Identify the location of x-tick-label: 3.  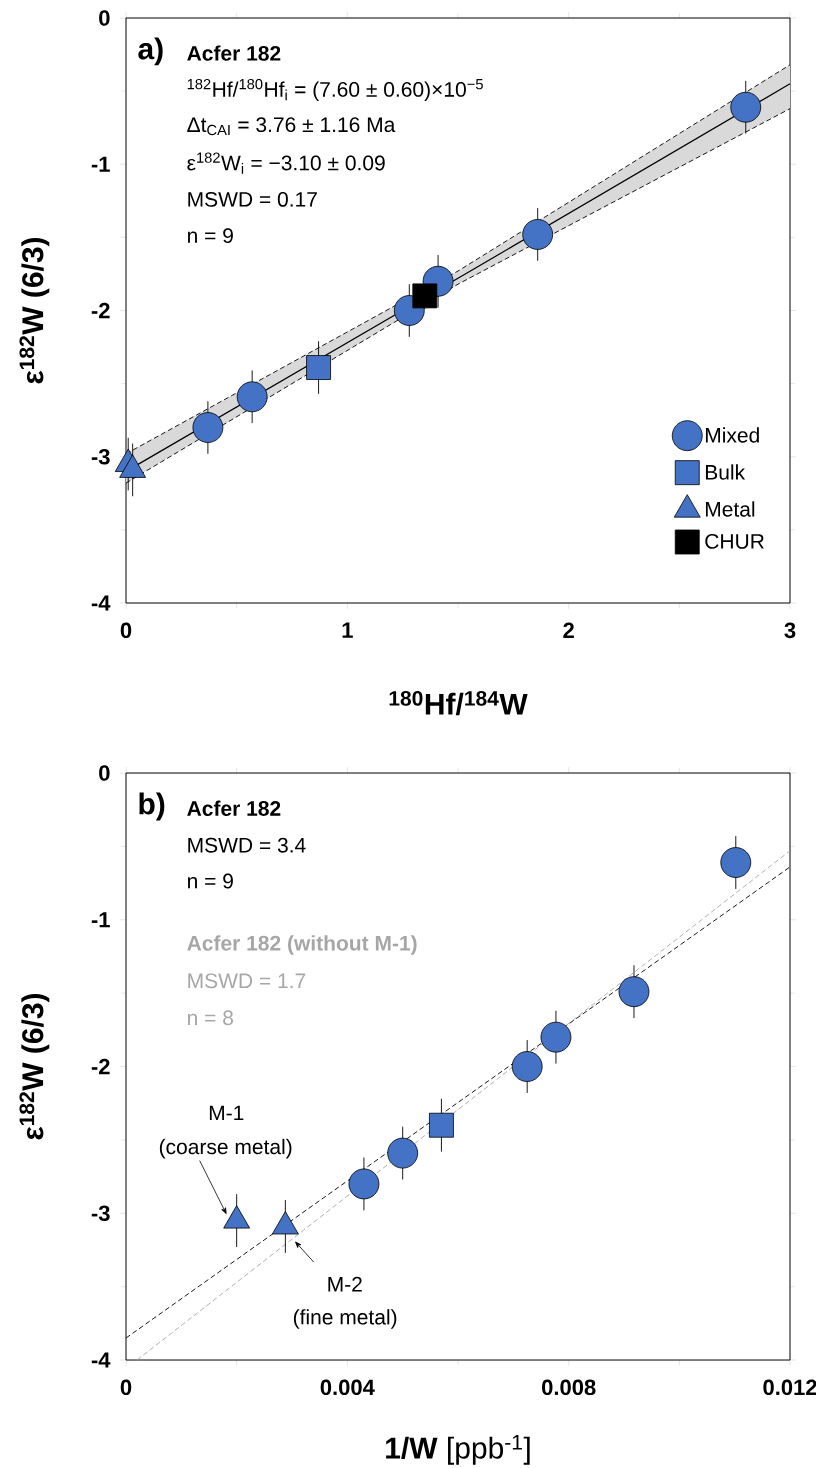
(790, 630).